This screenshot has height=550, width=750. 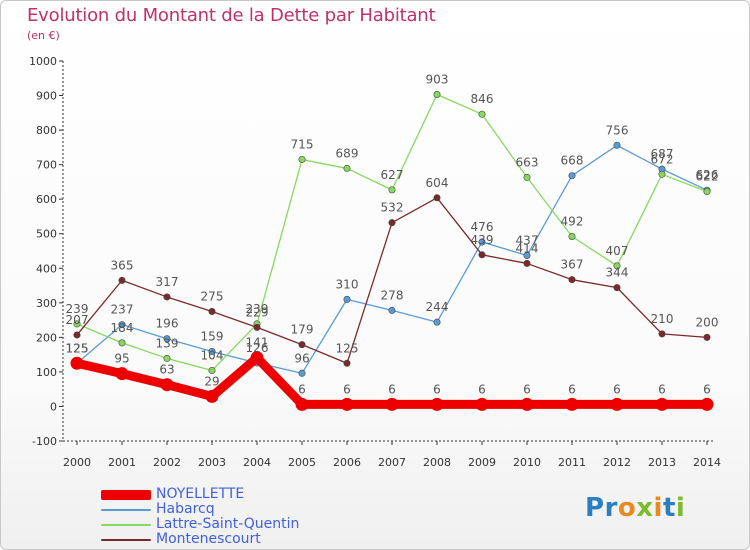 What do you see at coordinates (185, 509) in the screenshot?
I see `legend-label: Habarcq` at bounding box center [185, 509].